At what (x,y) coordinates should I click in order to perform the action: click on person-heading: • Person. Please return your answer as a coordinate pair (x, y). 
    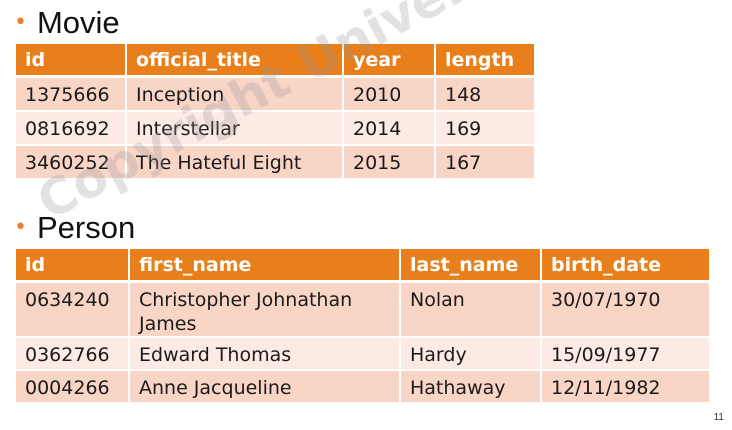
    Looking at the image, I should click on (74, 227).